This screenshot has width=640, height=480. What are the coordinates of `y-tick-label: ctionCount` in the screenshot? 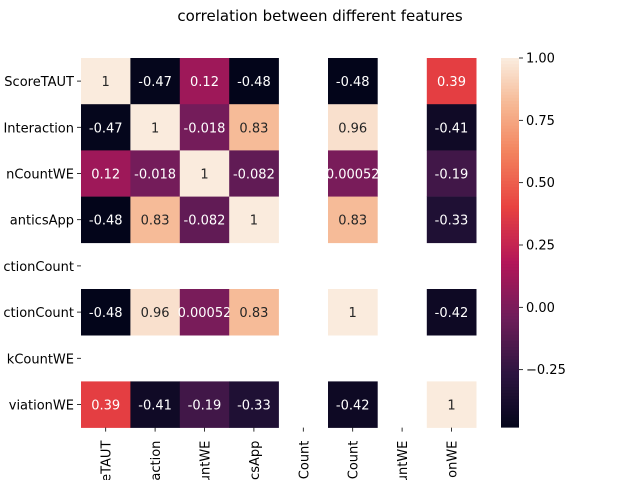 It's located at (38, 267).